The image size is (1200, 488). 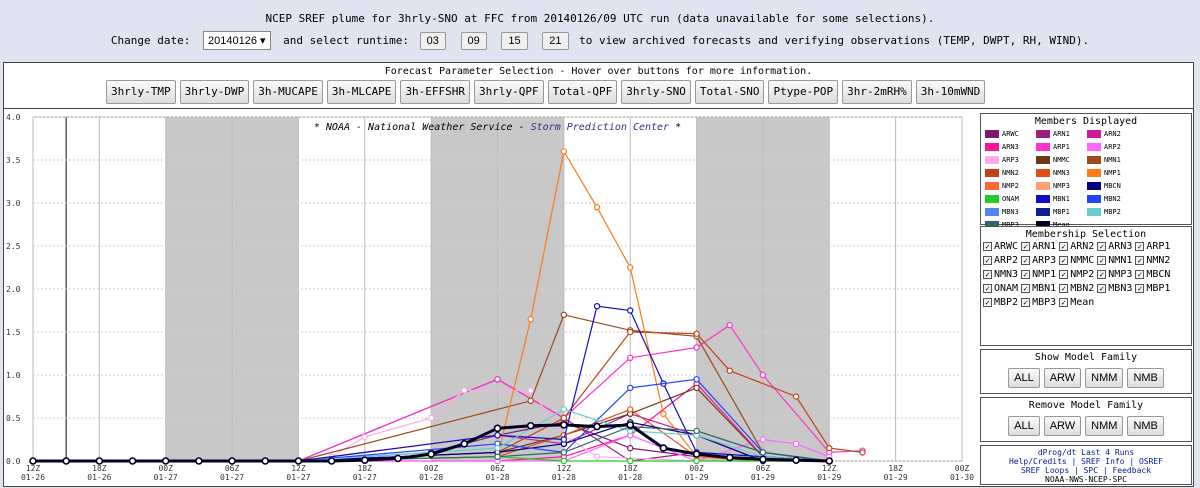 I want to click on member-legend-arn2: ARN2, so click(x=1112, y=133).